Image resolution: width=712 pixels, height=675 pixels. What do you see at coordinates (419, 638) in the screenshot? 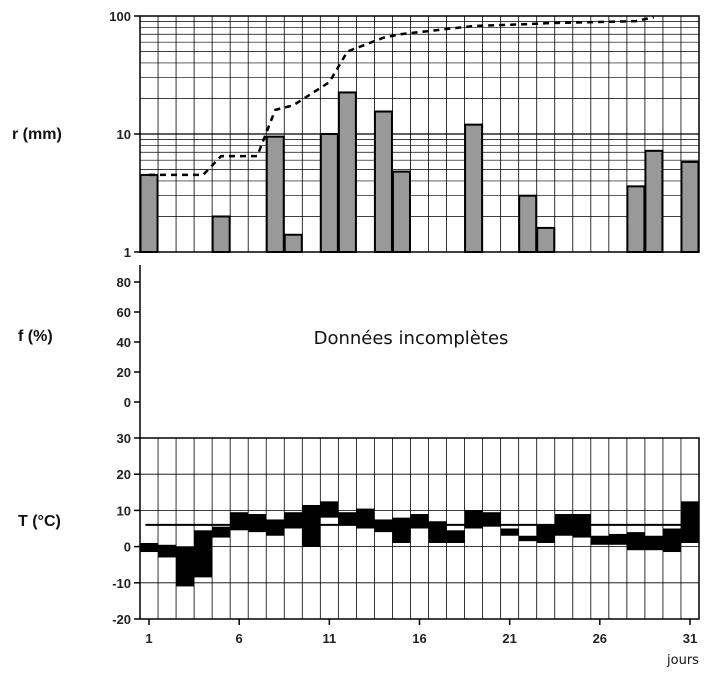
I see `x-tick-label: 16` at bounding box center [419, 638].